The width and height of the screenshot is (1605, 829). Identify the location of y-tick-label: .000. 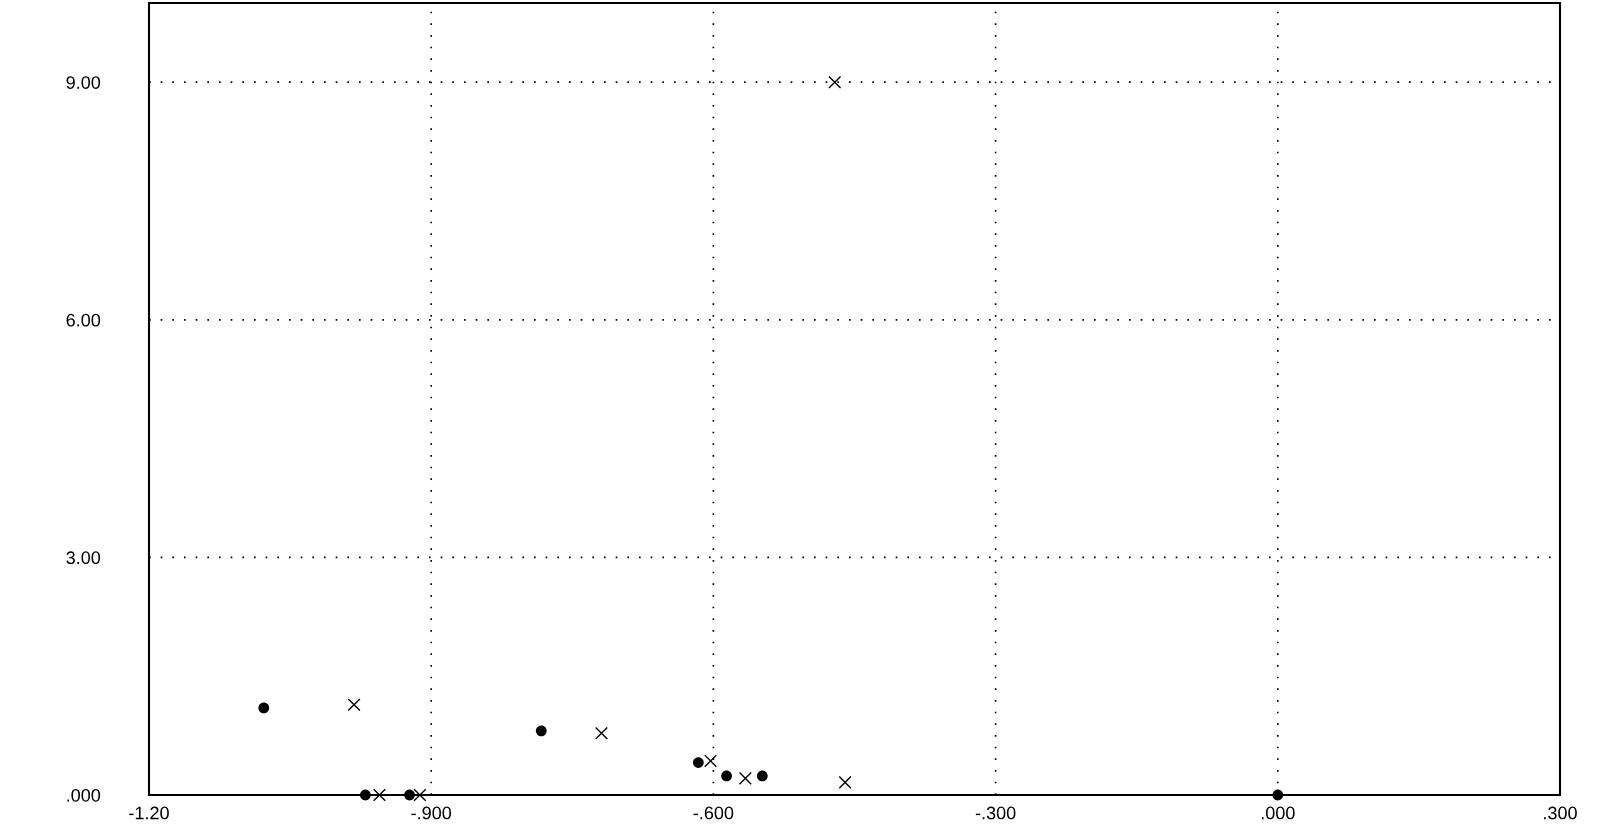
(84, 795).